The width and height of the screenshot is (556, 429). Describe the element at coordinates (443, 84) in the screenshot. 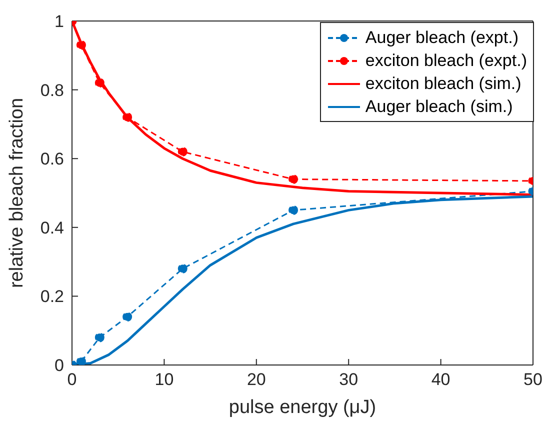

I see `legend-label: exciton bleach (sim.)` at that location.